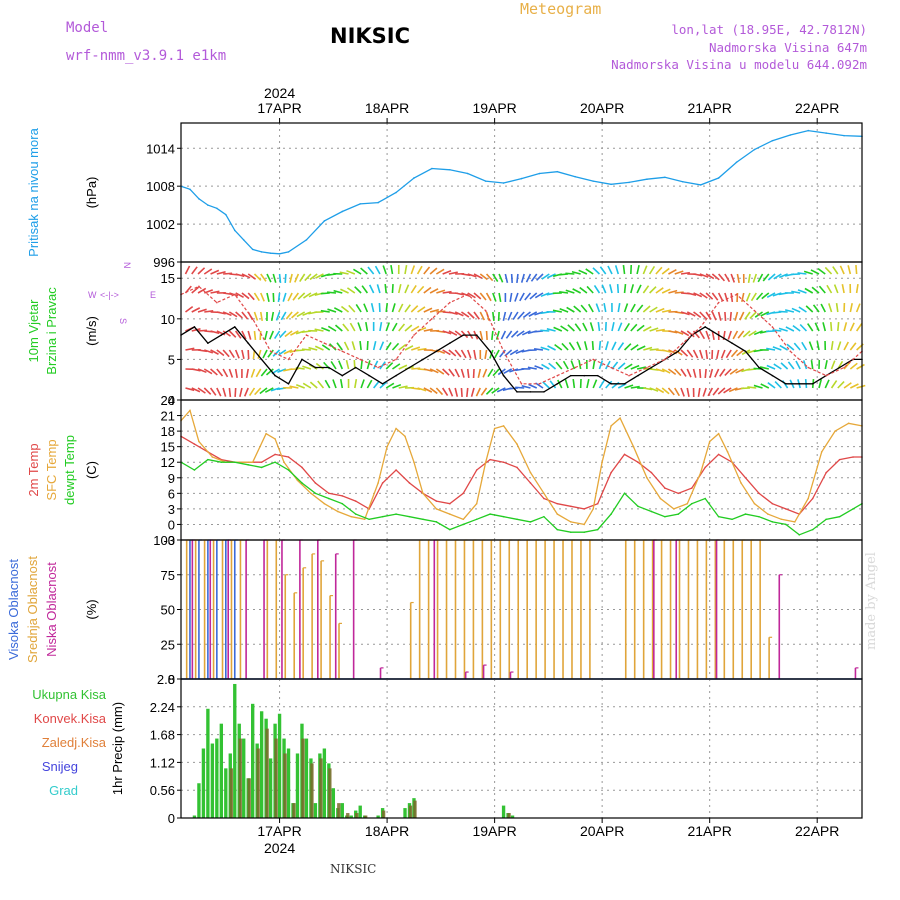 Image resolution: width=900 pixels, height=900 pixels. What do you see at coordinates (166, 679) in the screenshot?
I see `y-tick-label: 2.8` at bounding box center [166, 679].